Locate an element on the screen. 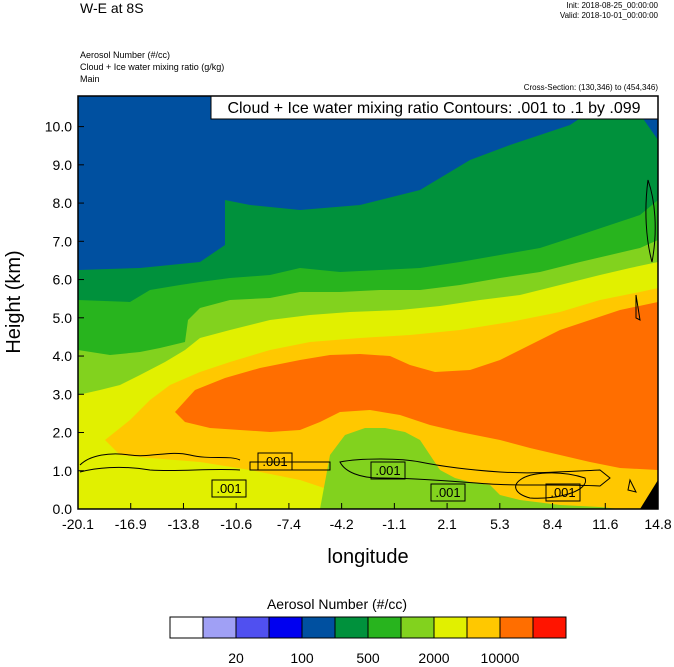  x-tick-label: -4.2 is located at coordinates (342, 524).